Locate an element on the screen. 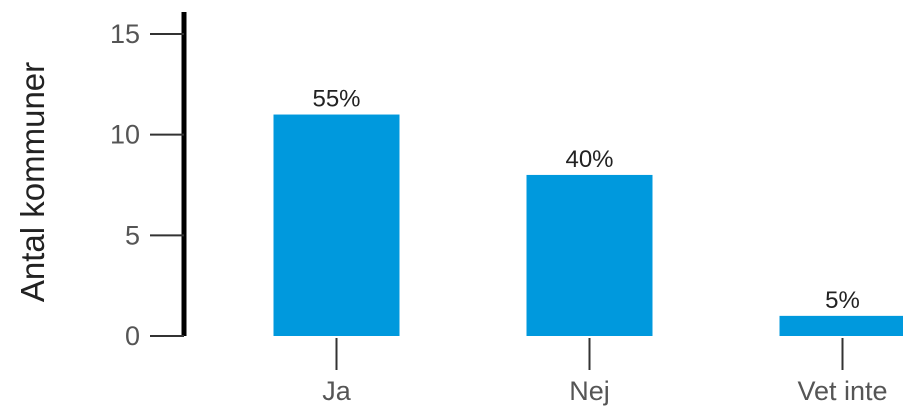 This screenshot has width=903, height=412. y-tick-label: 0 is located at coordinates (132, 336).